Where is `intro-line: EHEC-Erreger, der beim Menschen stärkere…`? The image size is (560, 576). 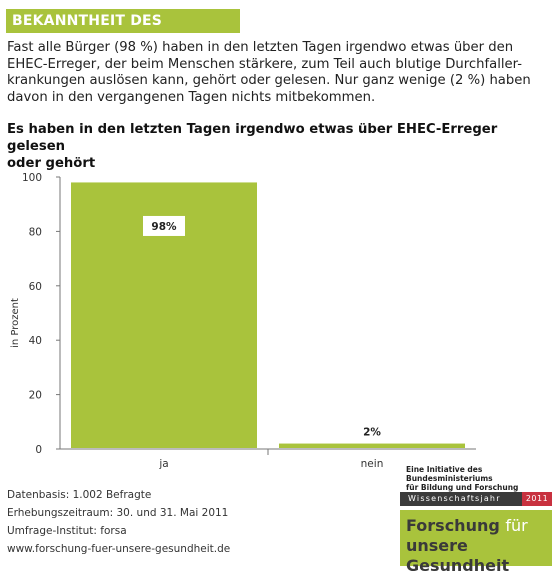 intro-line: EHEC-Erreger, der beim Menschen stärkere… is located at coordinates (264, 64).